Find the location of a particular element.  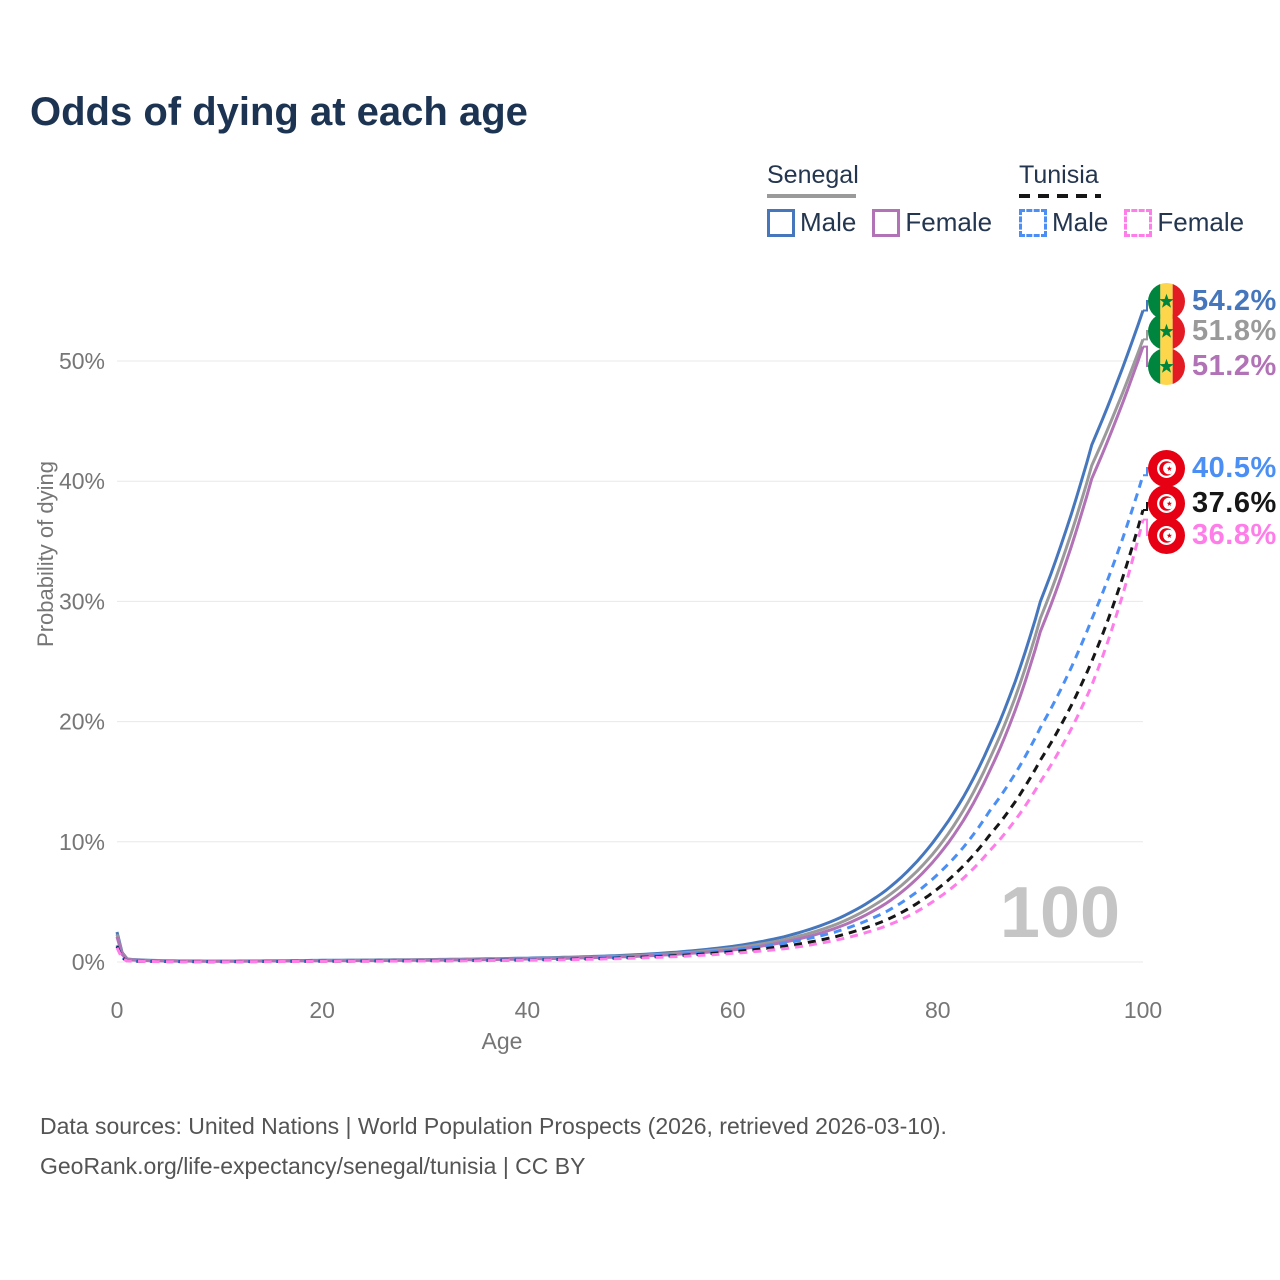

legend-item-tunisia-male: Male is located at coordinates (1063, 222).